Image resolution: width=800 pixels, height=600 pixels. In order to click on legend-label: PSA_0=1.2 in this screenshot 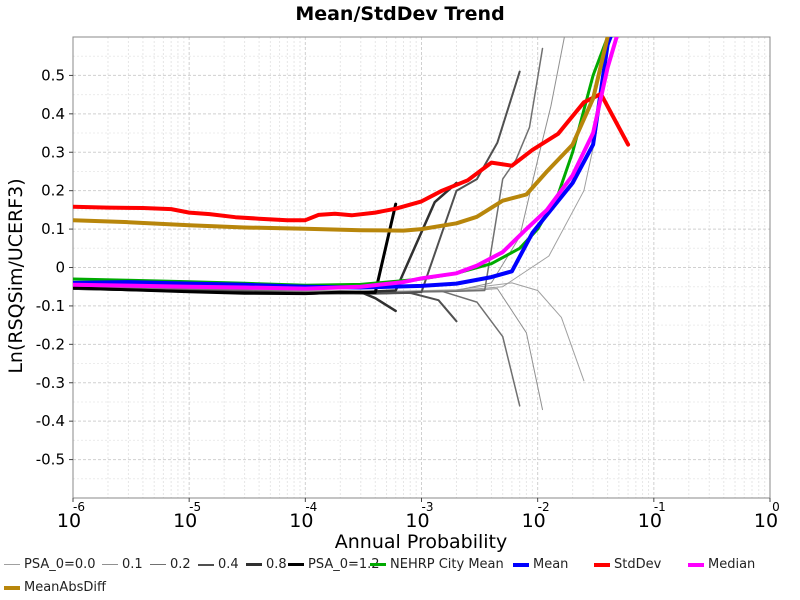, I will do `click(344, 564)`.